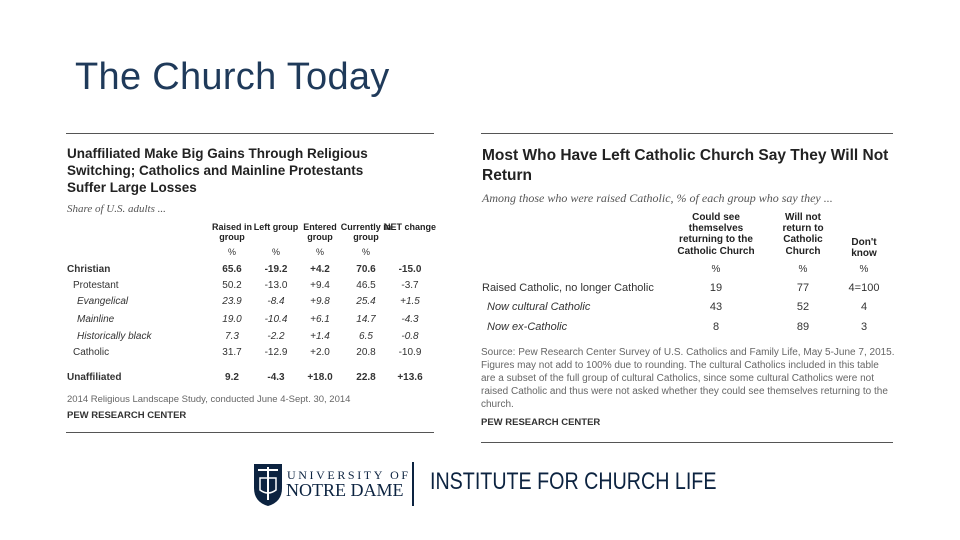  Describe the element at coordinates (864, 307) in the screenshot. I see `cell: 4` at that location.